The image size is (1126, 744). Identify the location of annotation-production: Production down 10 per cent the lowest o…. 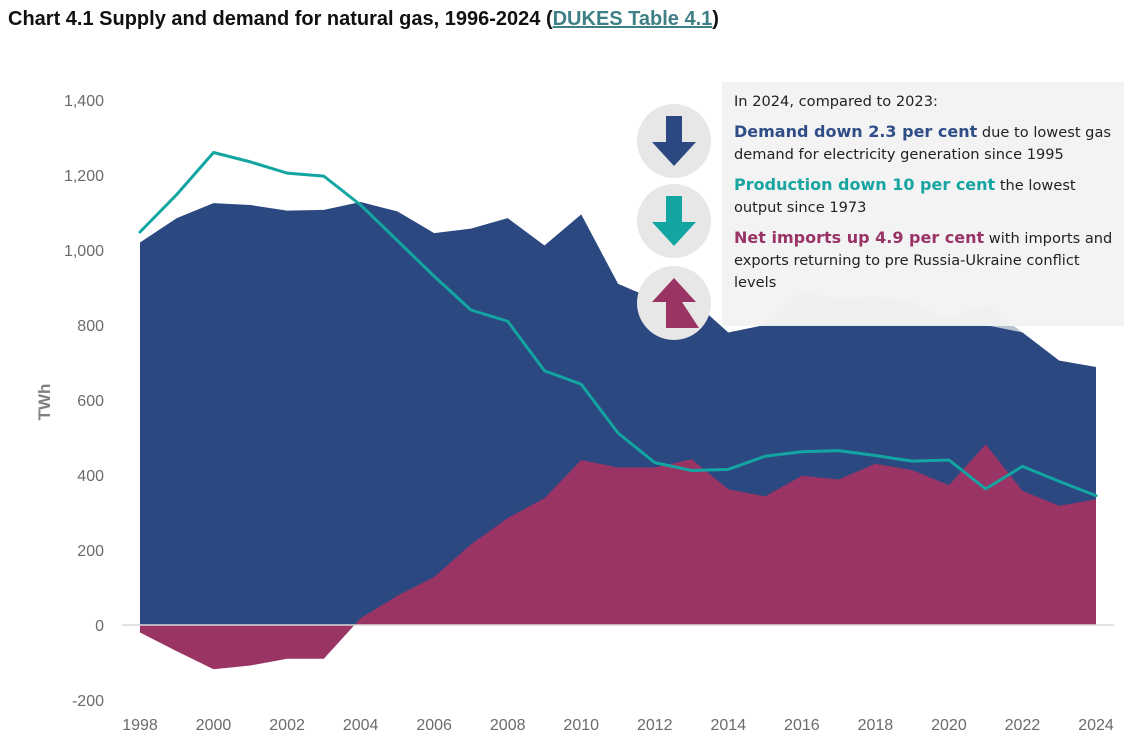
(924, 196).